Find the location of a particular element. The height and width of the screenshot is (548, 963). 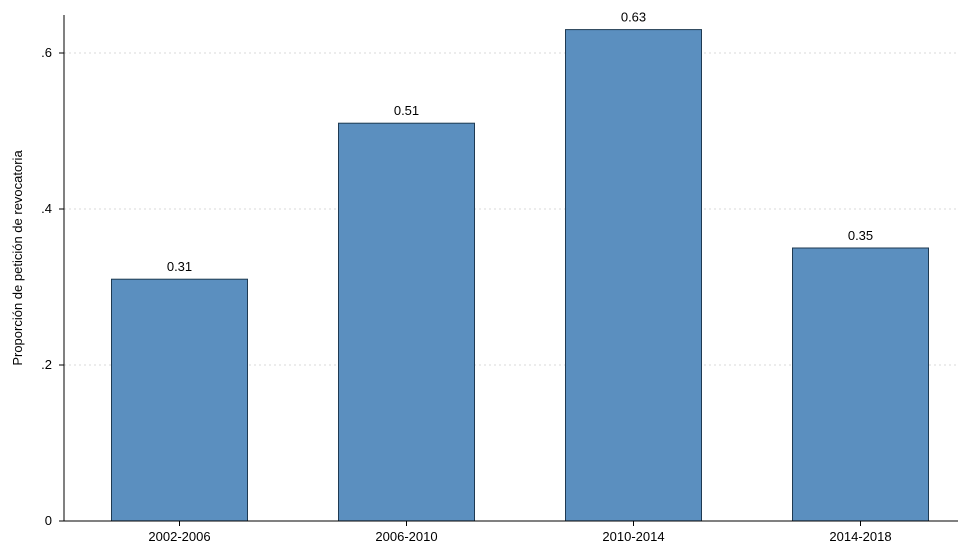

bar-2002-2006 is located at coordinates (179, 400).